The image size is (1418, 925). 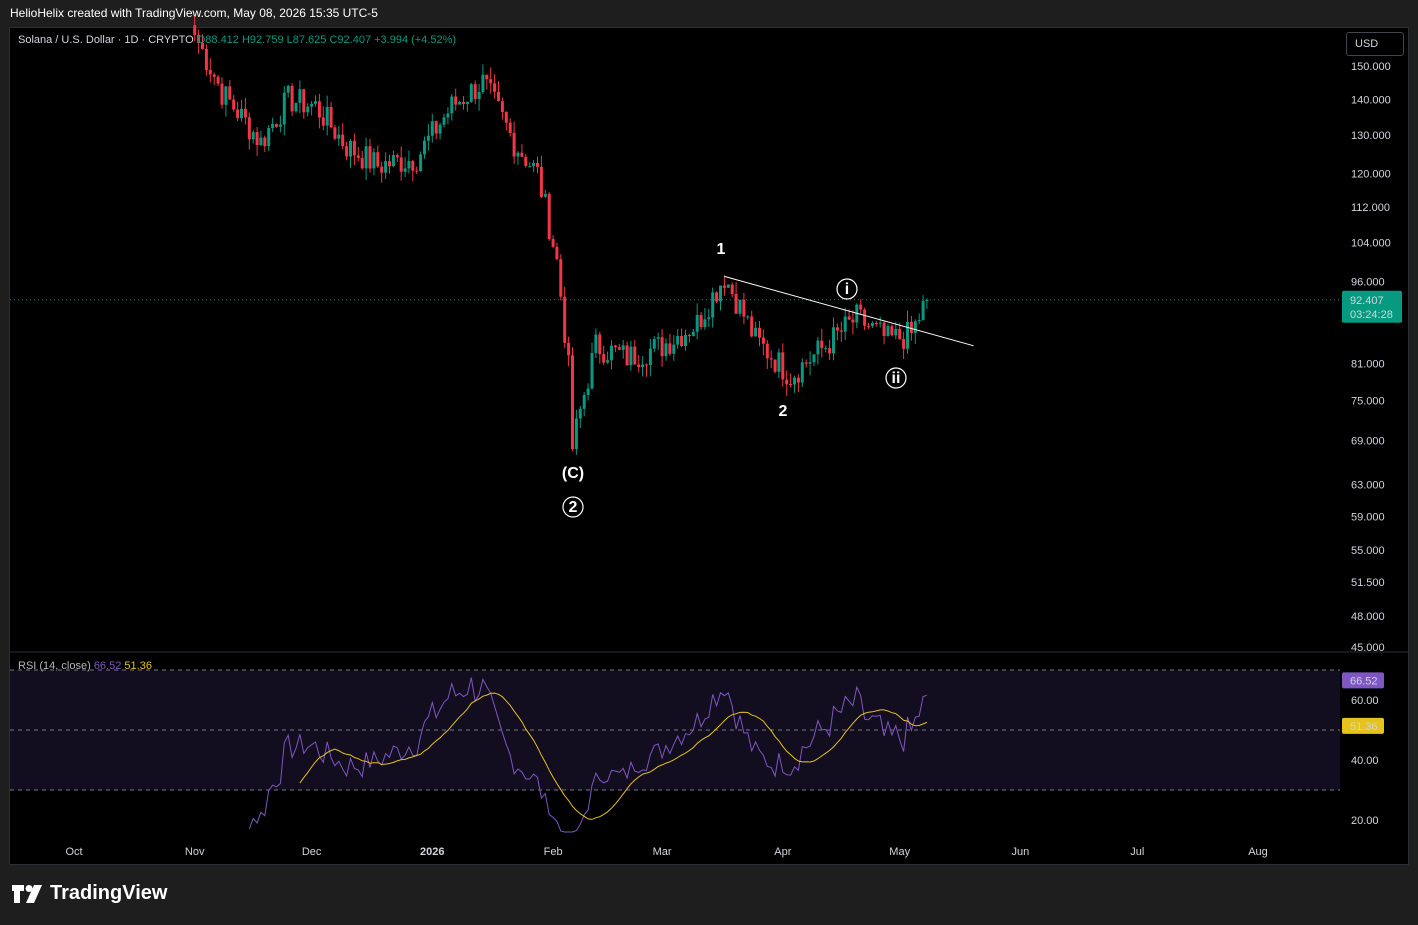 I want to click on wave-label-ii-circle, so click(x=896, y=378).